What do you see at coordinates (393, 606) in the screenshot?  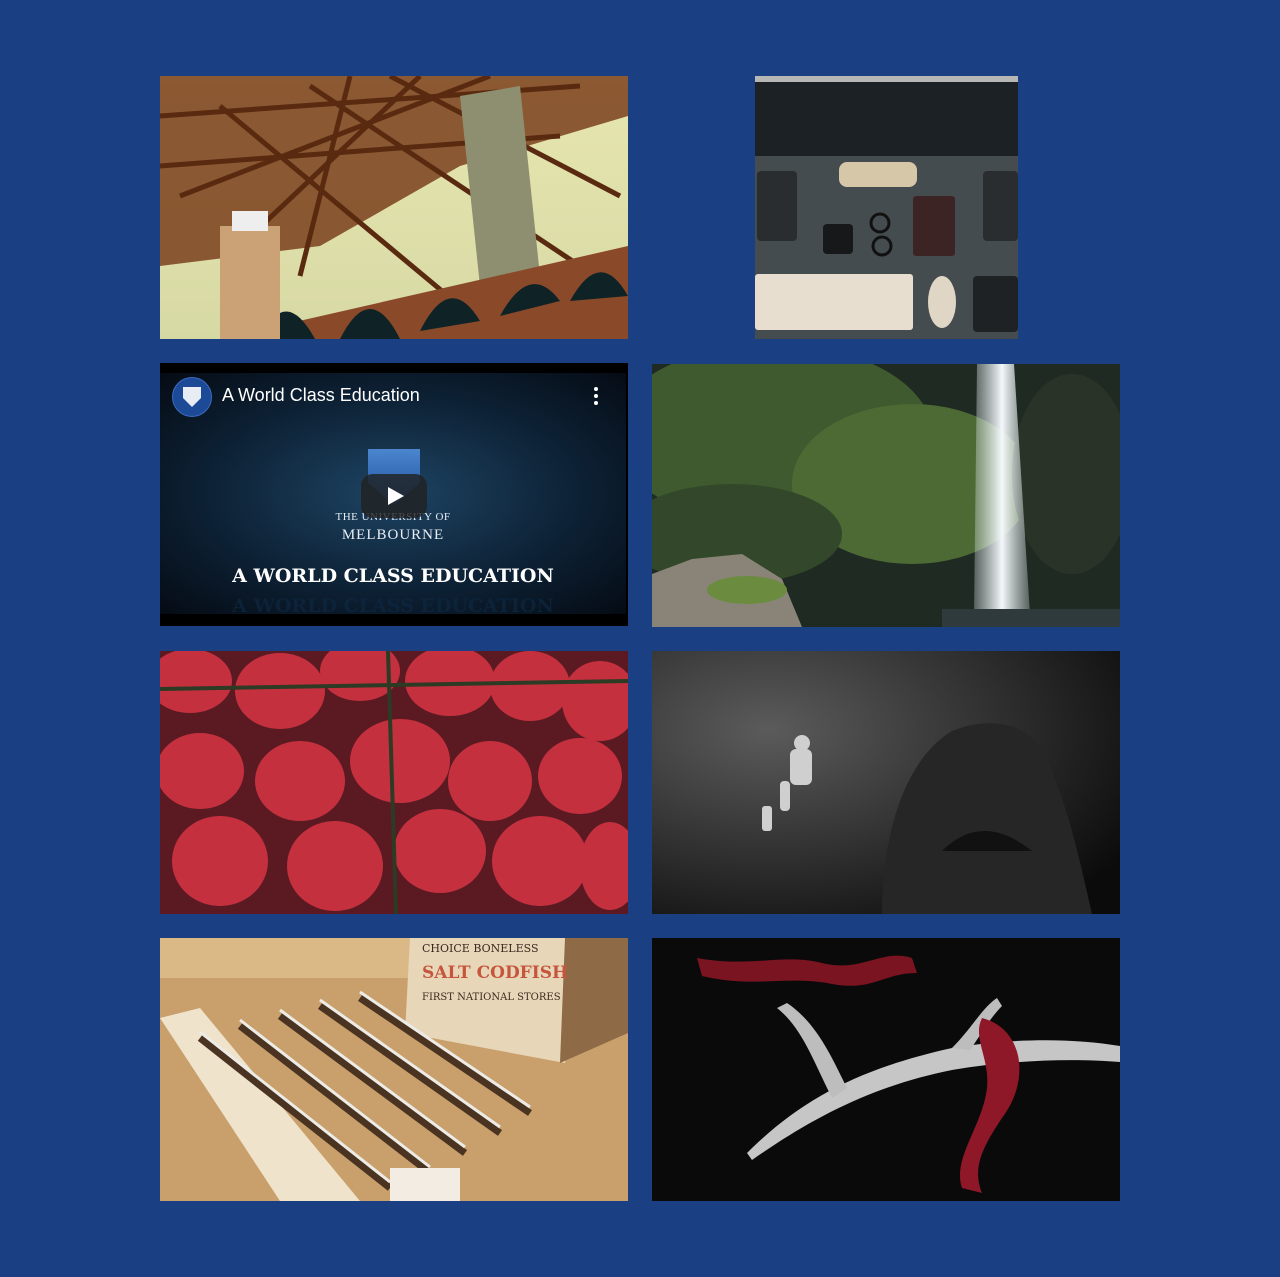 I see `video-headline-reflection: A WORLD CLASS EDUCATION` at bounding box center [393, 606].